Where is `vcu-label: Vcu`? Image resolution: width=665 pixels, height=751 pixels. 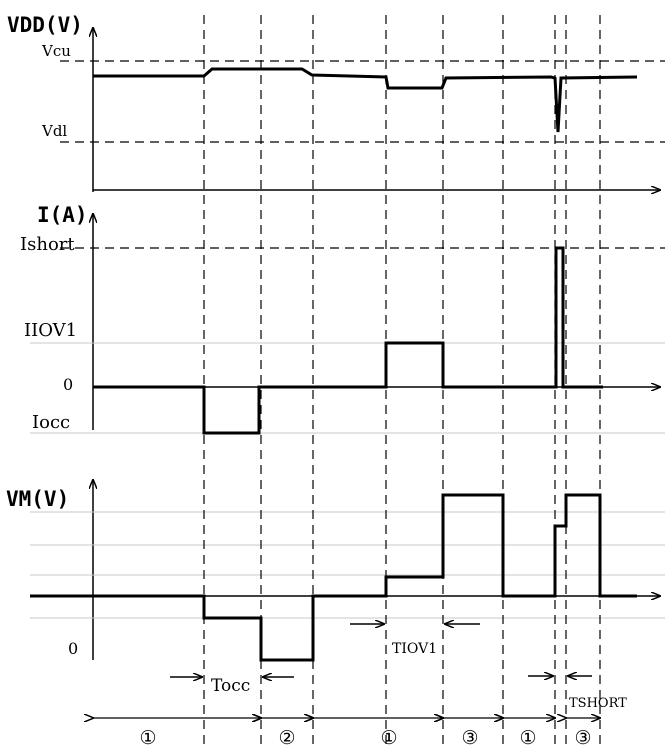
vcu-label: Vcu is located at coordinates (56, 51).